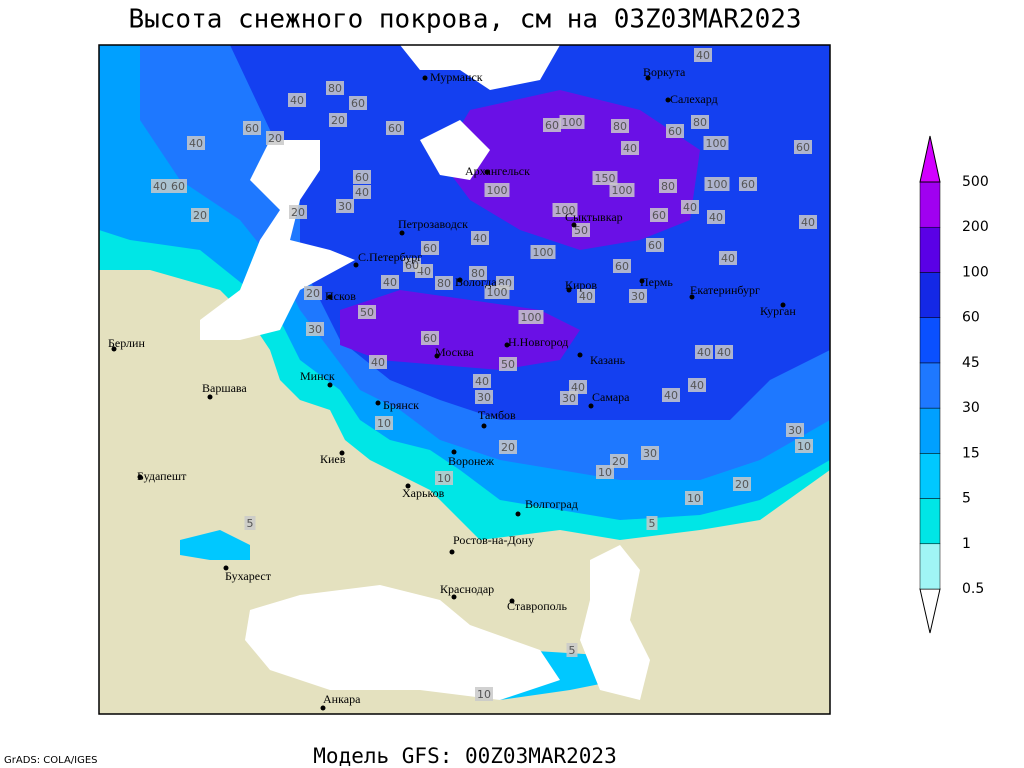 The width and height of the screenshot is (1024, 768). Describe the element at coordinates (464, 756) in the screenshot. I see `footer: Модель GFS: 00Z03MAR2023` at that location.